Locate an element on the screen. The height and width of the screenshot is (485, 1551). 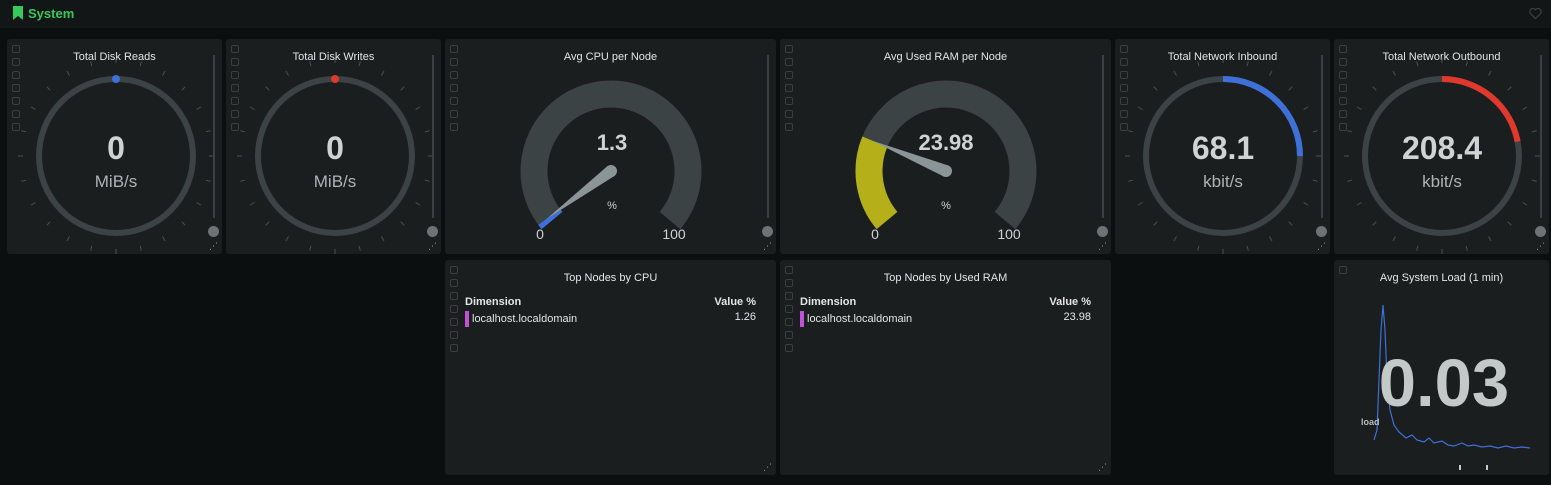
bookmark-icon is located at coordinates (18, 13).